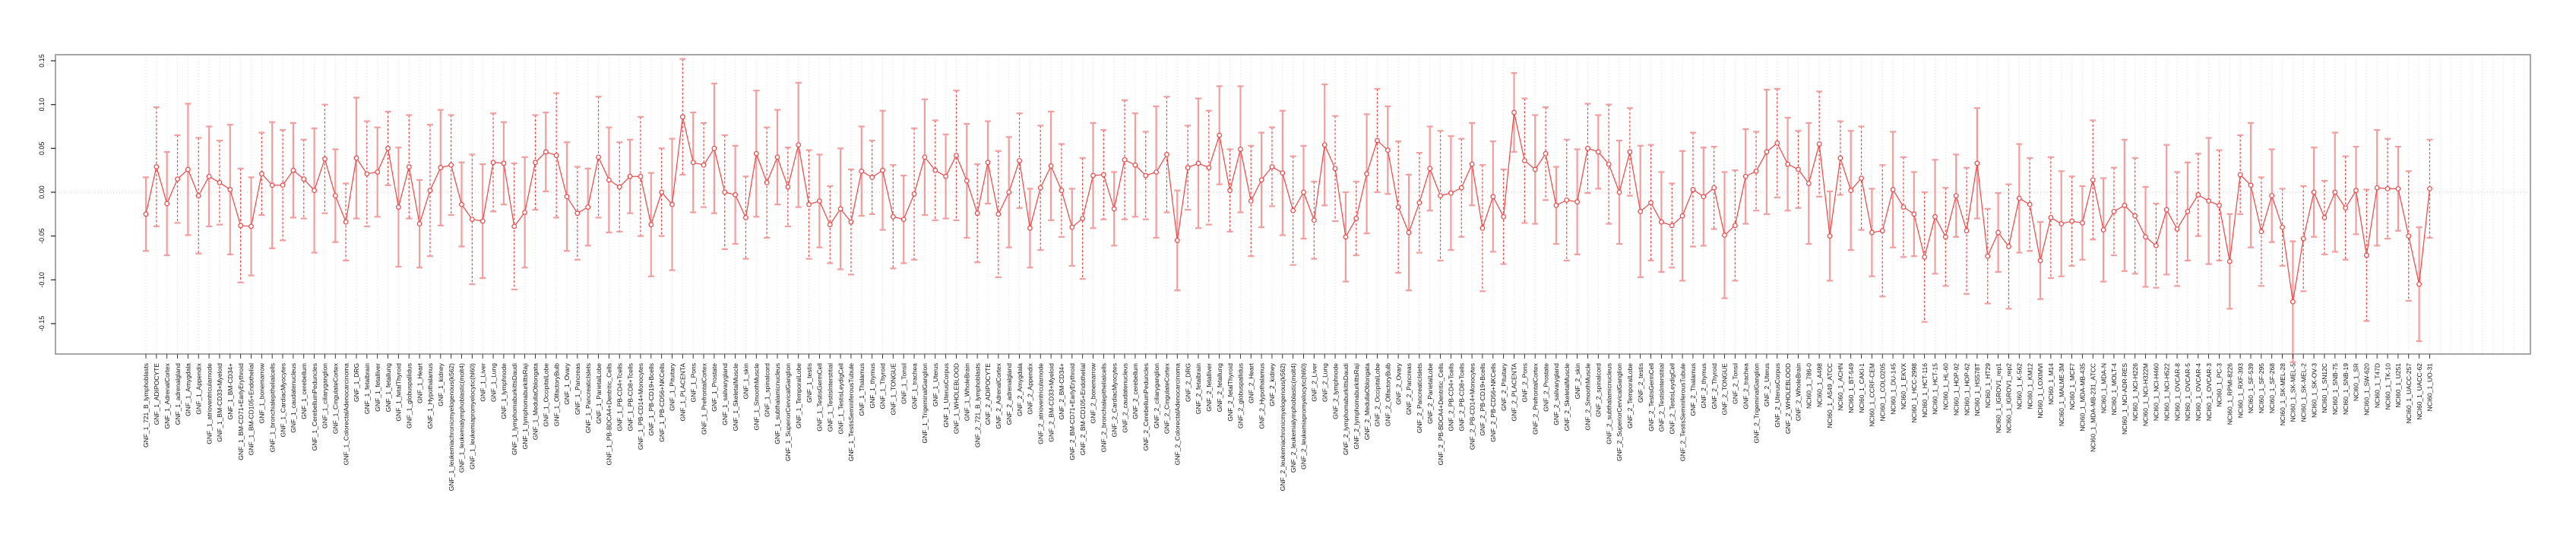  Describe the element at coordinates (1156, 395) in the screenshot. I see `x-tick-label: GNF_2_ciliaryganglion` at that location.